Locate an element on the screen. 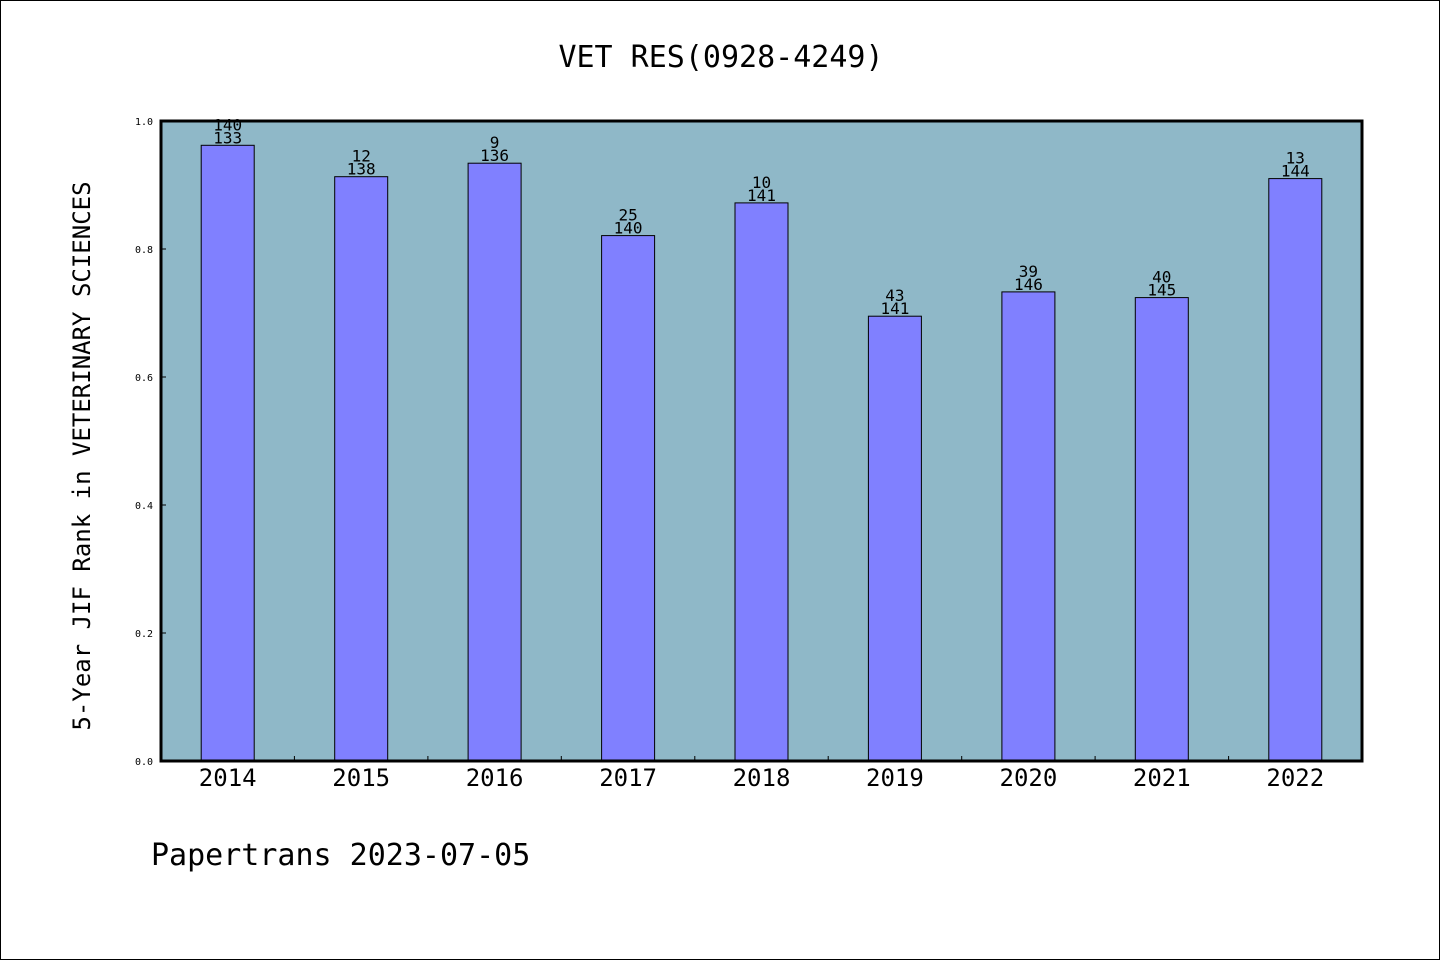 The height and width of the screenshot is (961, 1440). x-tick-label-2016: 2016 is located at coordinates (495, 778).